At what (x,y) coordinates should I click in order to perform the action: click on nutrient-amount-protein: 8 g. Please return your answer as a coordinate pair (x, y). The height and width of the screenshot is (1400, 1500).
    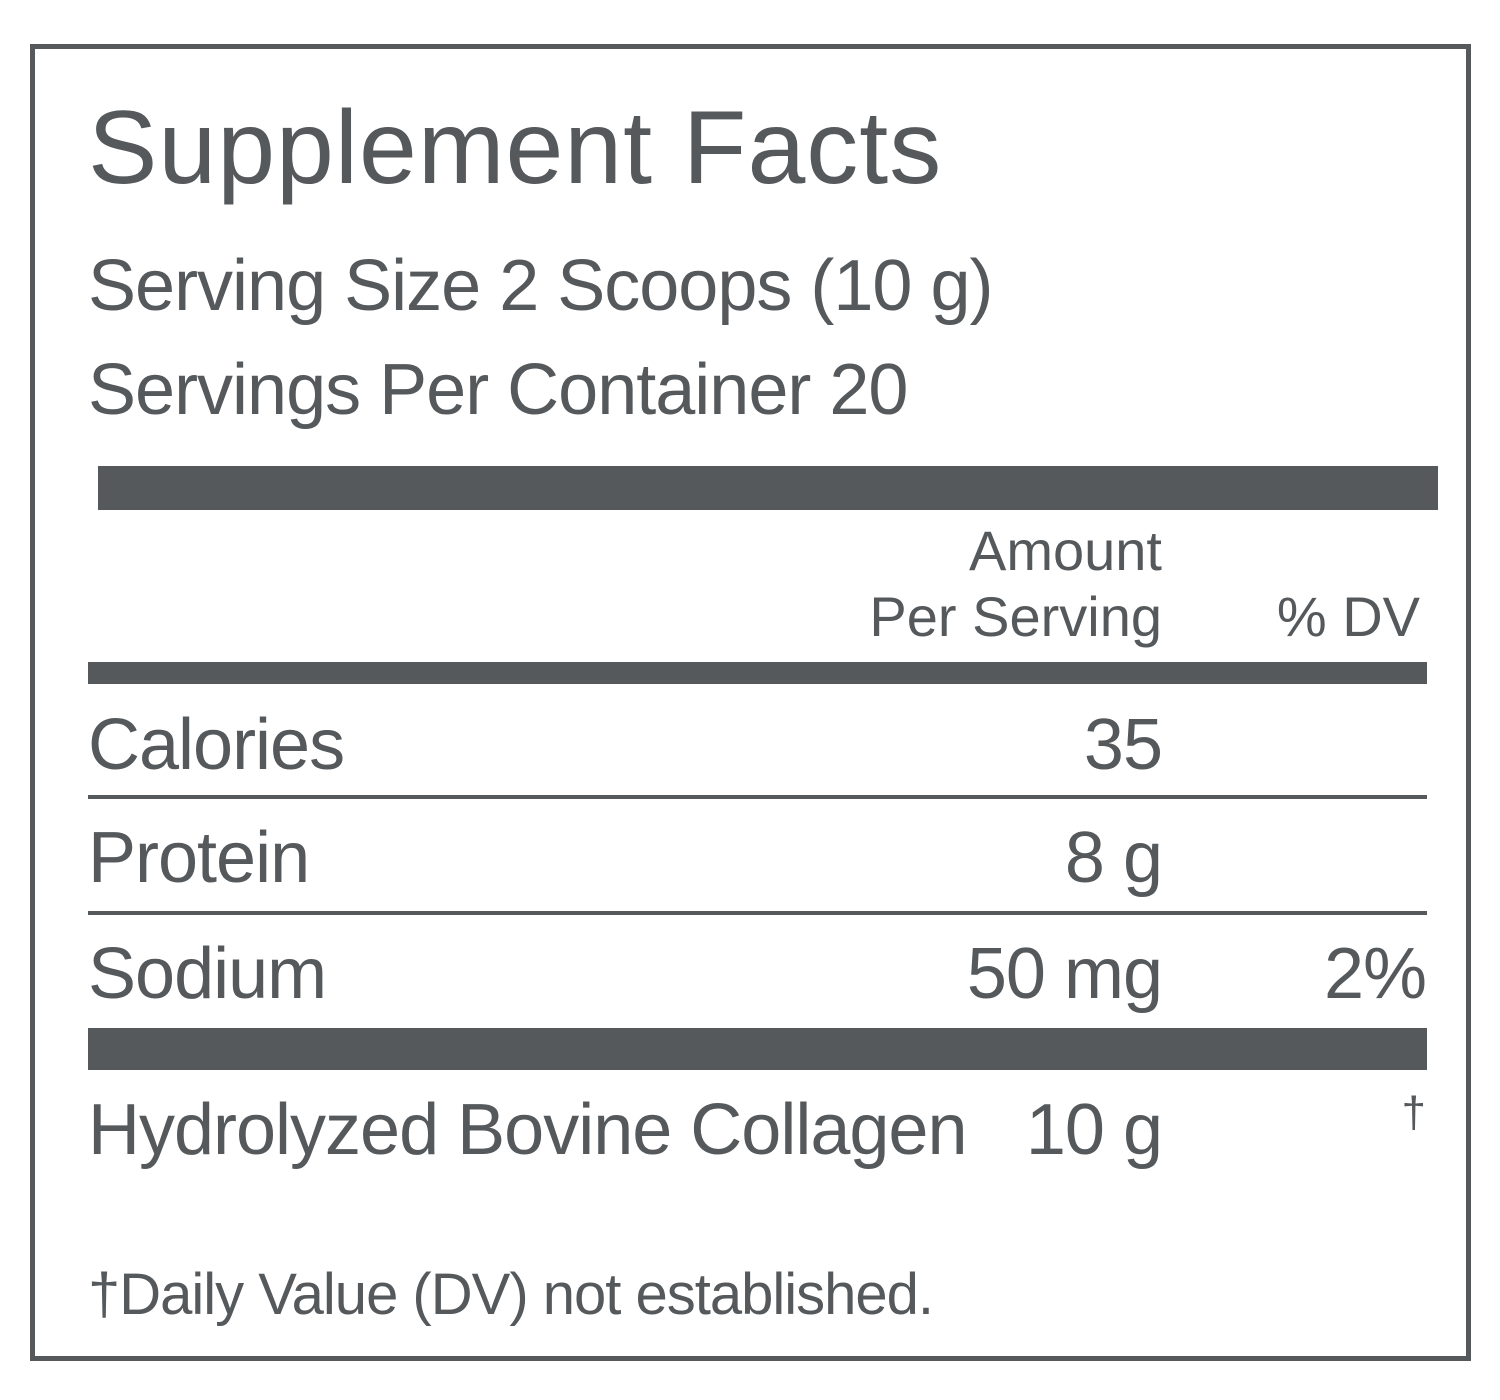
    Looking at the image, I should click on (1113, 858).